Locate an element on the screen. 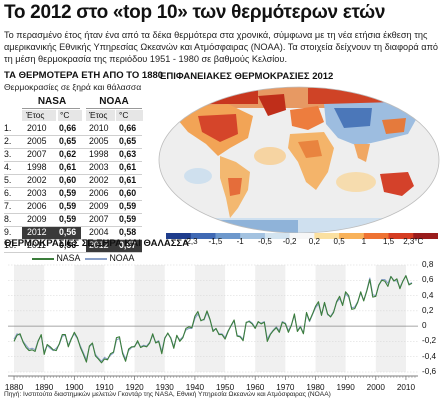 The height and width of the screenshot is (400, 444). nasa-year-cell: 1998 is located at coordinates (37, 167).